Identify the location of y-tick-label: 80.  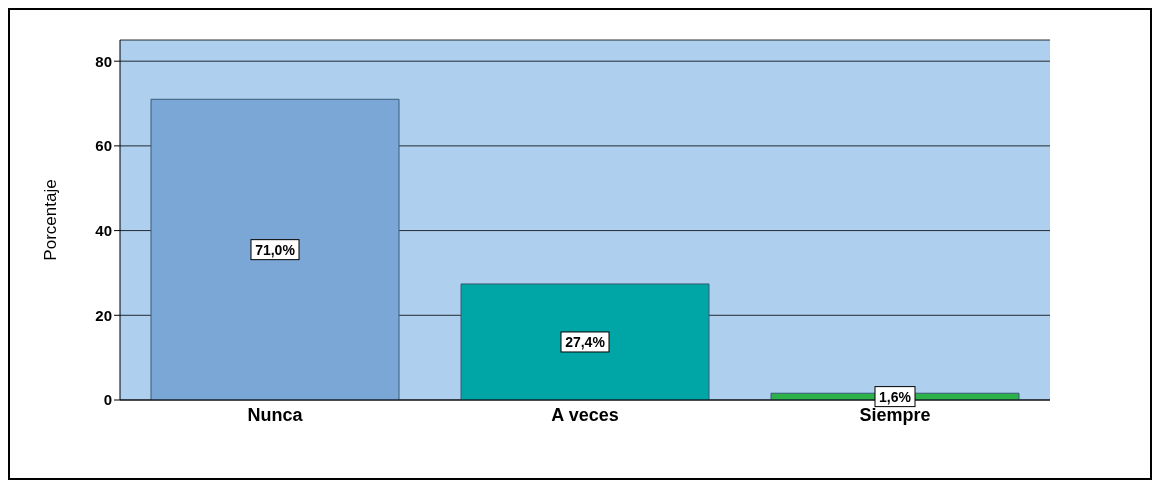
(103, 61).